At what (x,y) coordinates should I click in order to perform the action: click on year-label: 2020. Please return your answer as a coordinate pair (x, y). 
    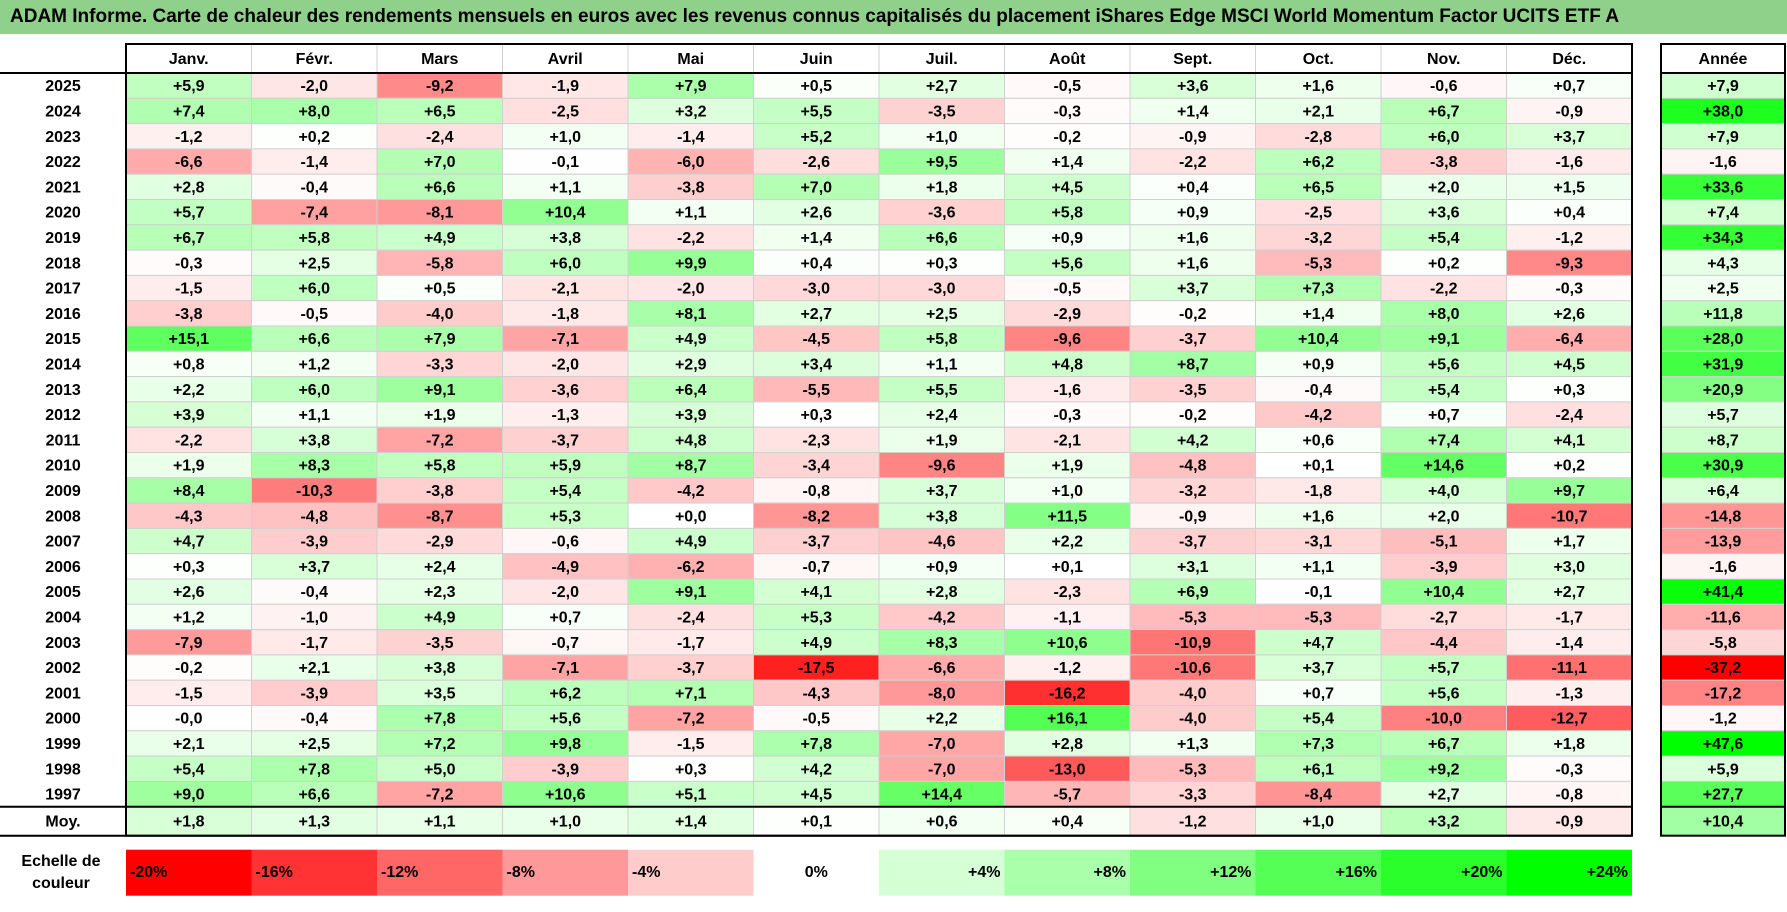
    Looking at the image, I should click on (63, 213).